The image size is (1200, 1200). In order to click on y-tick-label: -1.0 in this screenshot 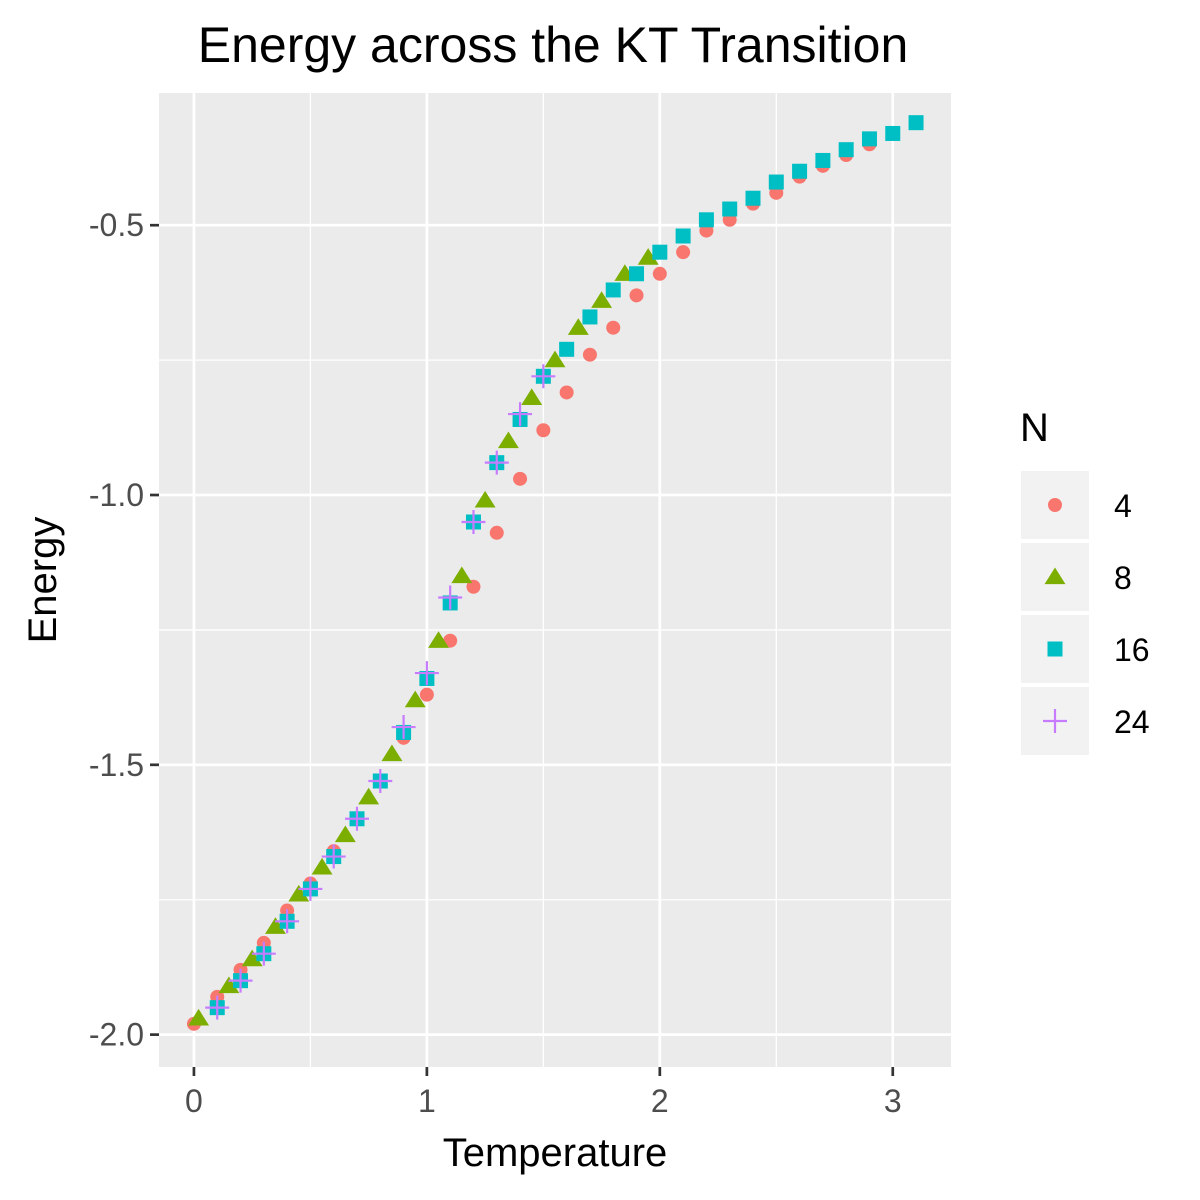, I will do `click(116, 495)`.